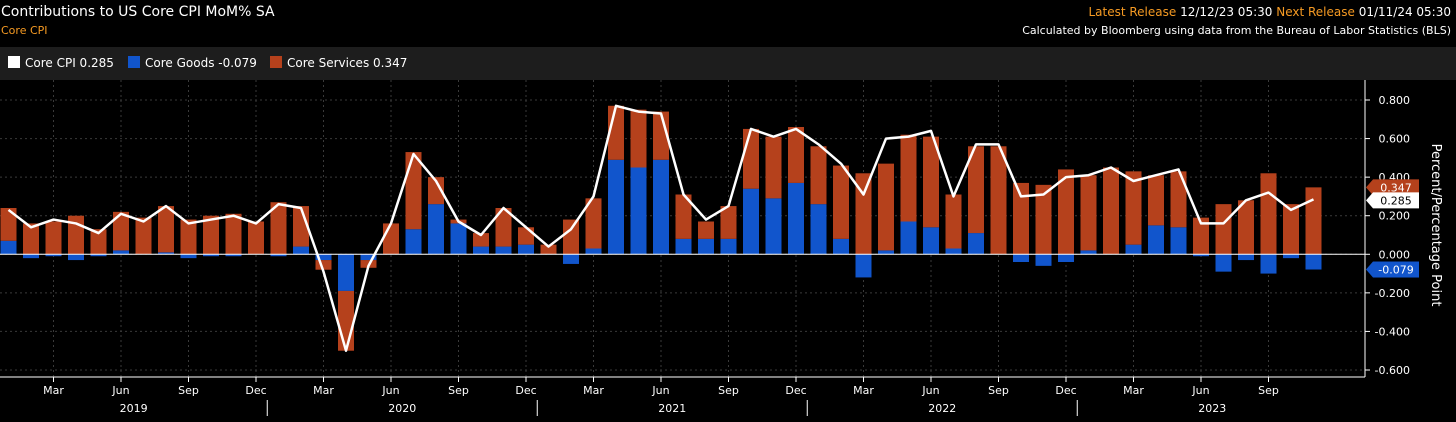 Image resolution: width=1456 pixels, height=422 pixels. I want to click on year-label: 2019, so click(134, 408).